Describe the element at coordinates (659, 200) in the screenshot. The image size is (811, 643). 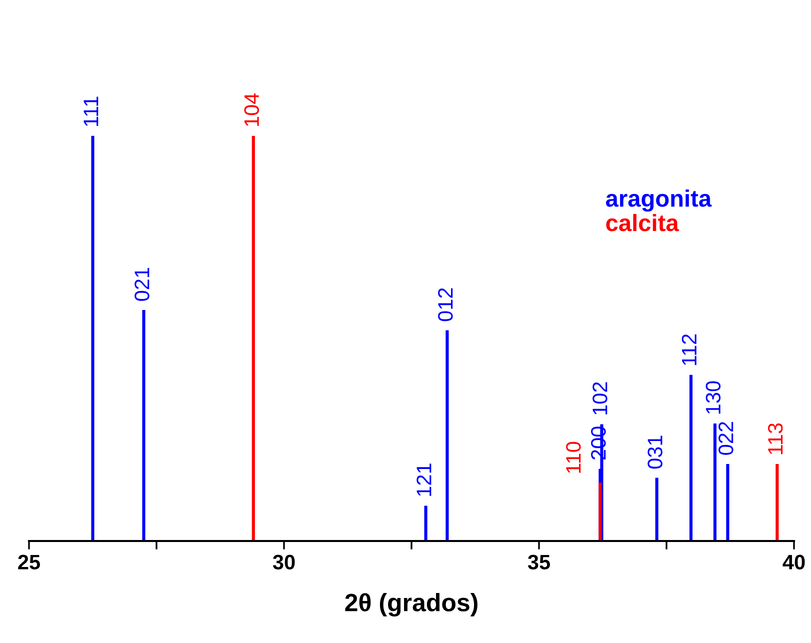
I see `text: aragonita` at that location.